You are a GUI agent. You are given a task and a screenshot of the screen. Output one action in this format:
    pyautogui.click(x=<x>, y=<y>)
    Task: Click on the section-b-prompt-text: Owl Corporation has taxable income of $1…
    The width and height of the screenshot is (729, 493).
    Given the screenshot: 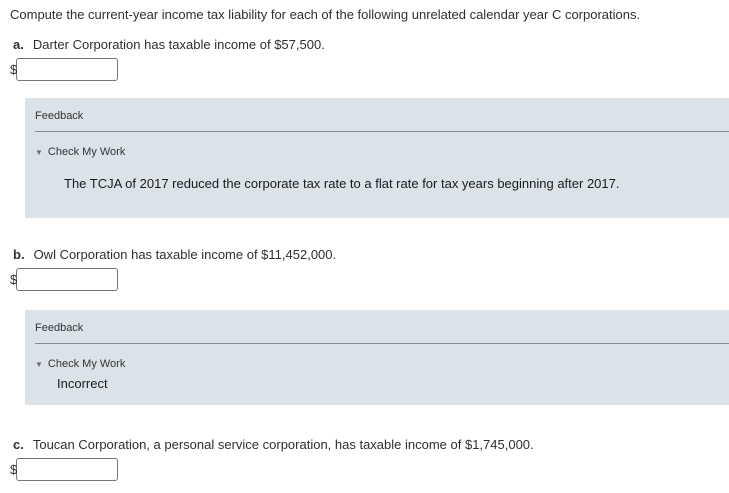 What is the action you would take?
    pyautogui.click(x=185, y=254)
    